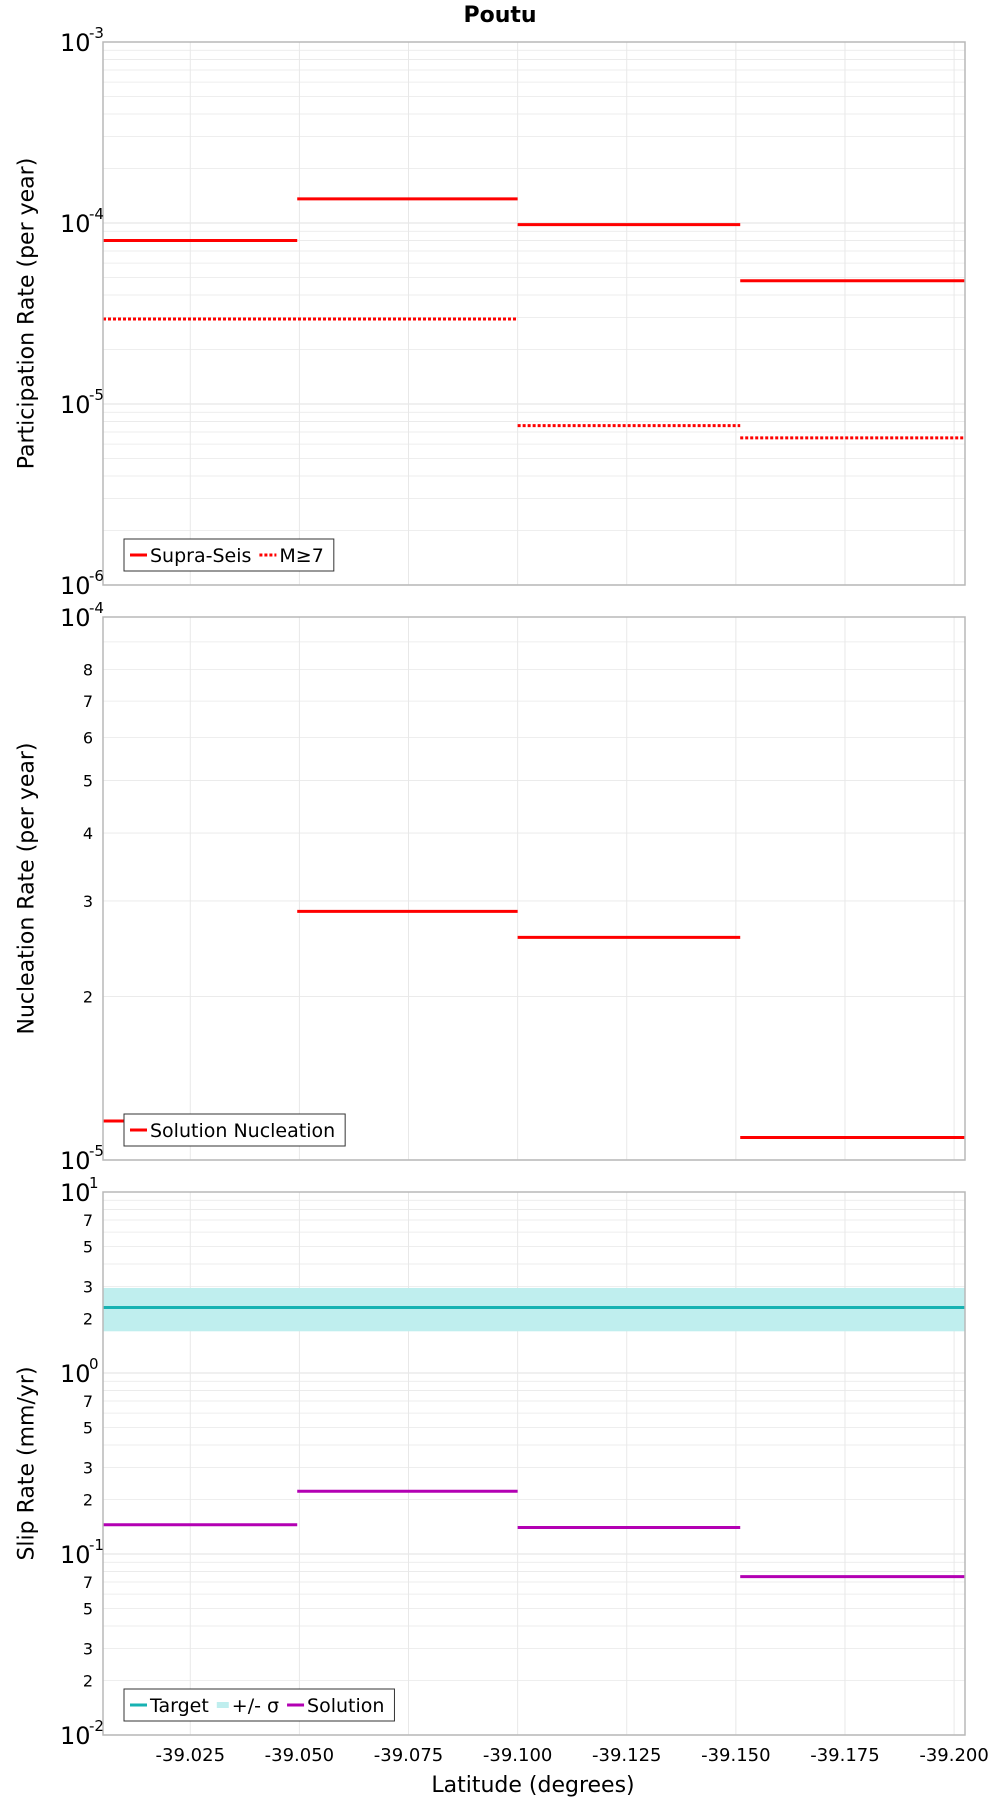 The height and width of the screenshot is (1804, 1000). I want to click on y-major-tick: 10⁻⁶, so click(82, 583).